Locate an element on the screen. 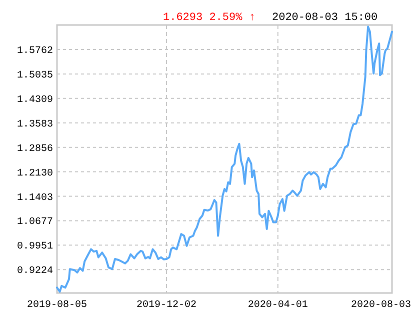  chart-title: 1.6293 2.59% ↑ is located at coordinates (209, 18).